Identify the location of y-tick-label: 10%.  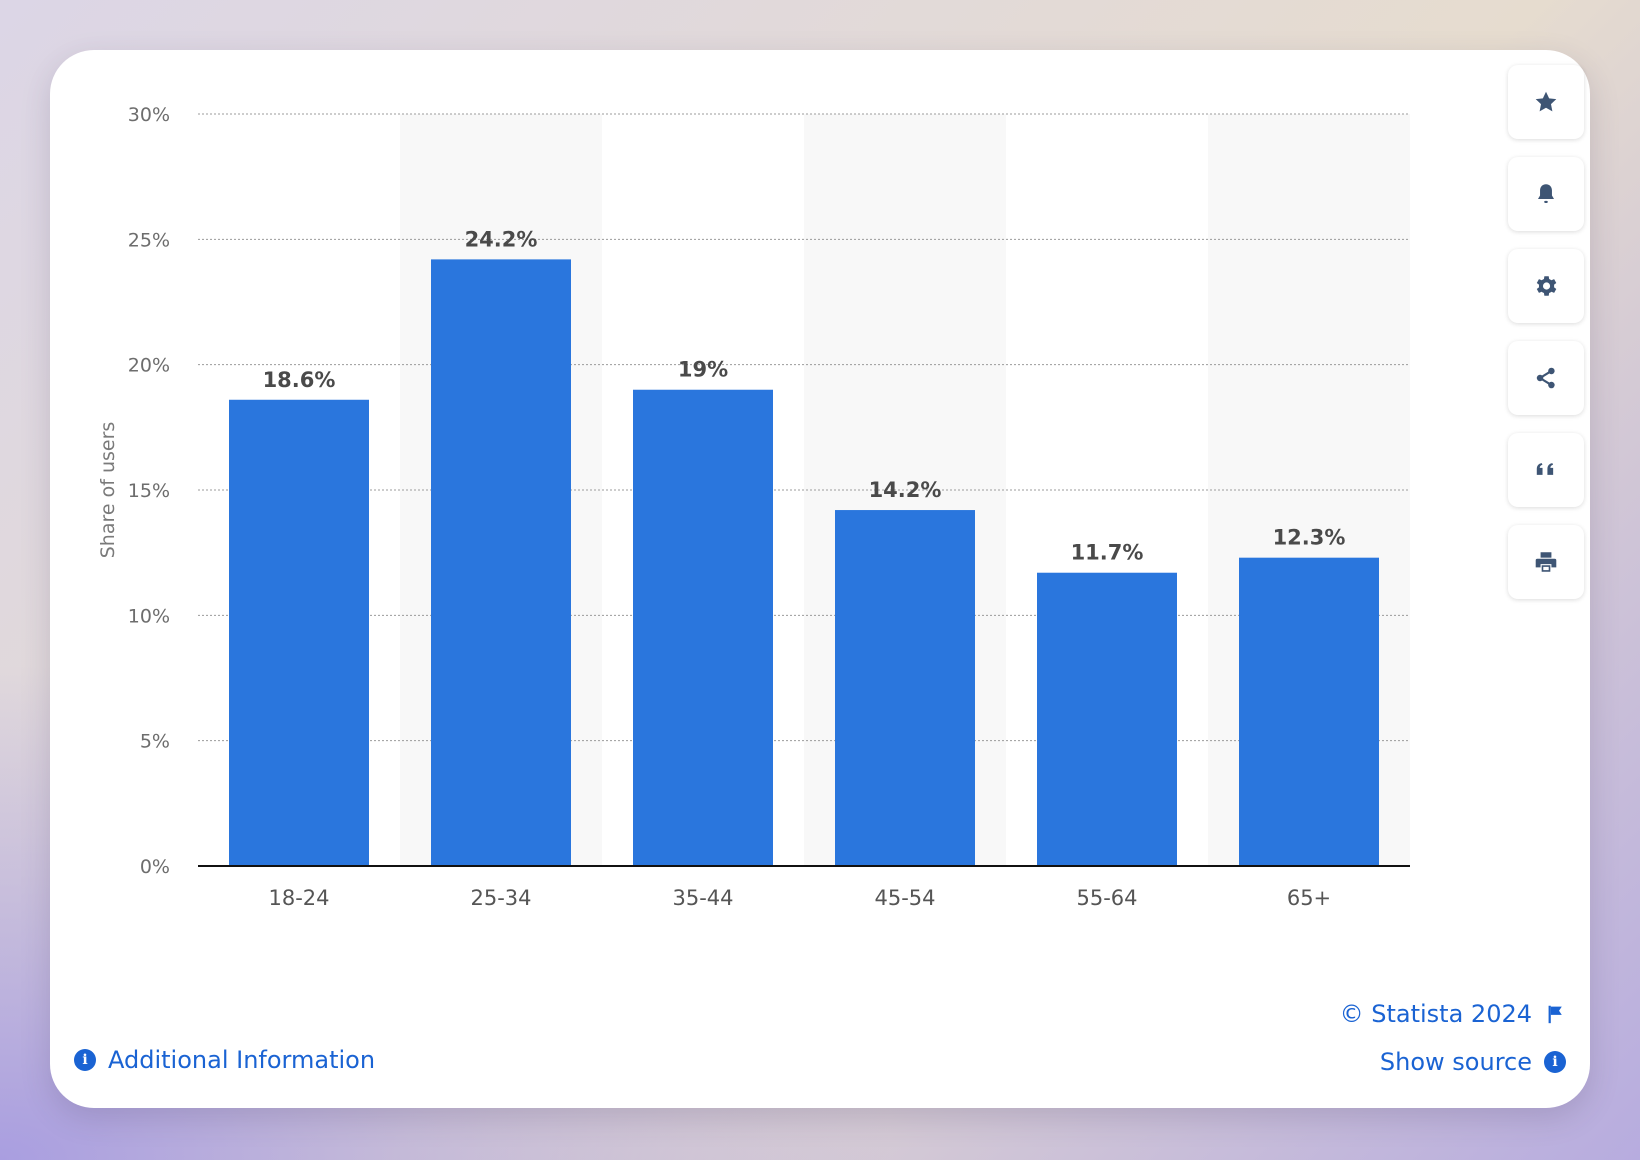
(149, 616).